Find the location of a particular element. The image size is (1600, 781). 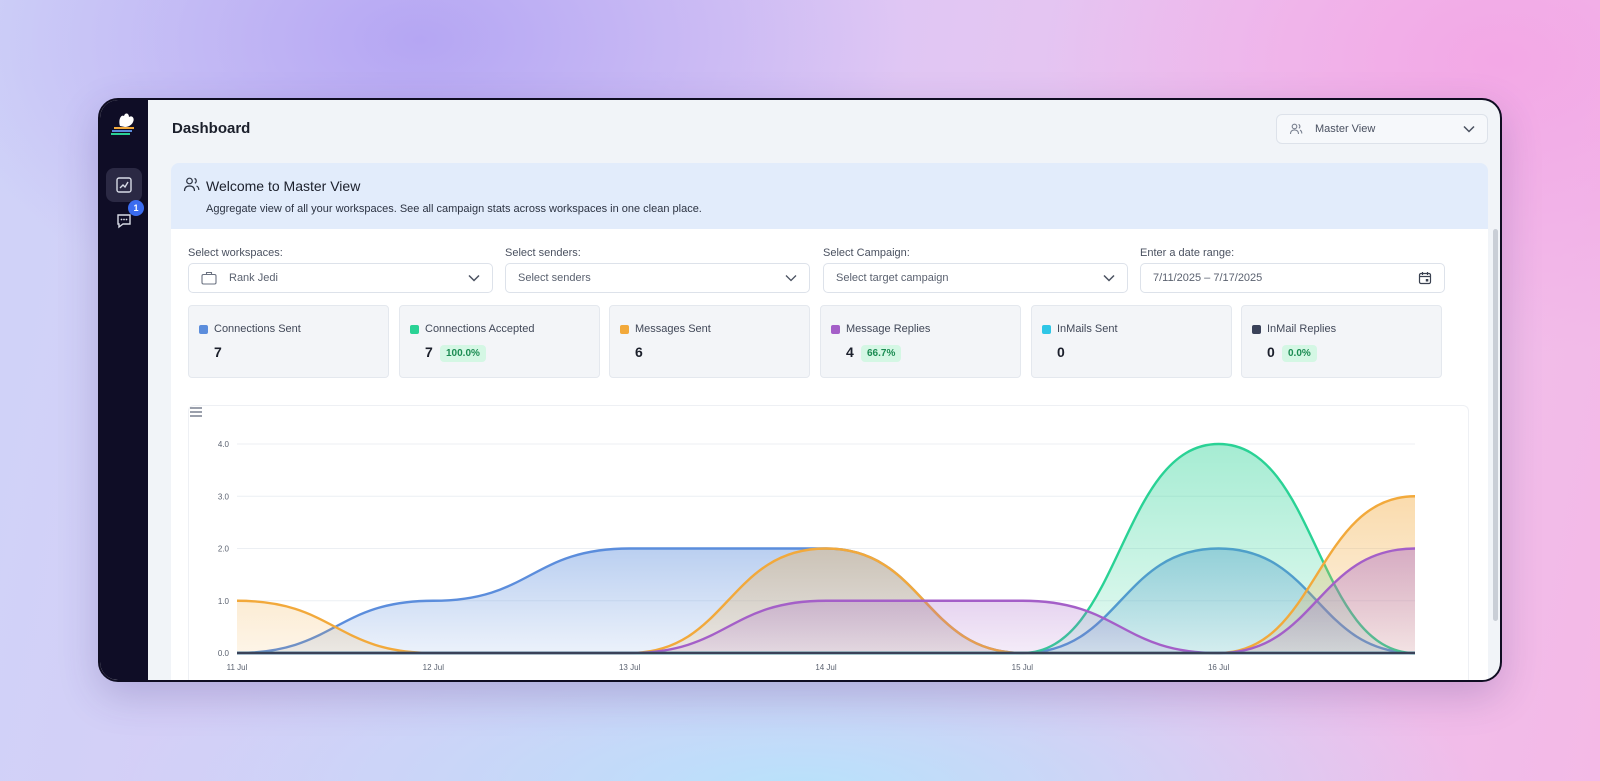

workspaces-select: Rank Jedi is located at coordinates (340, 278).